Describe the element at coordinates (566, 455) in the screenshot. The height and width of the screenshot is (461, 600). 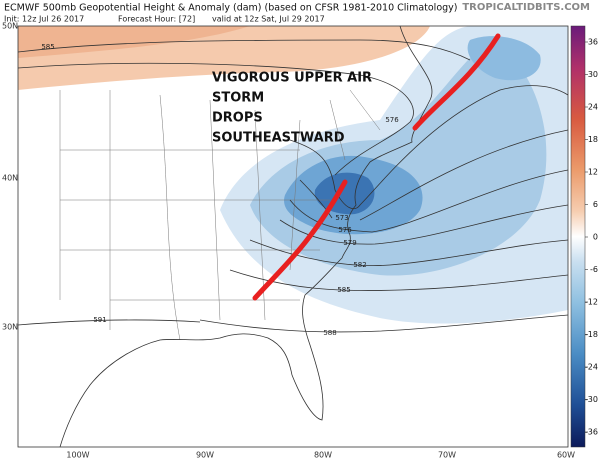
I see `longitude-label: 60W` at that location.